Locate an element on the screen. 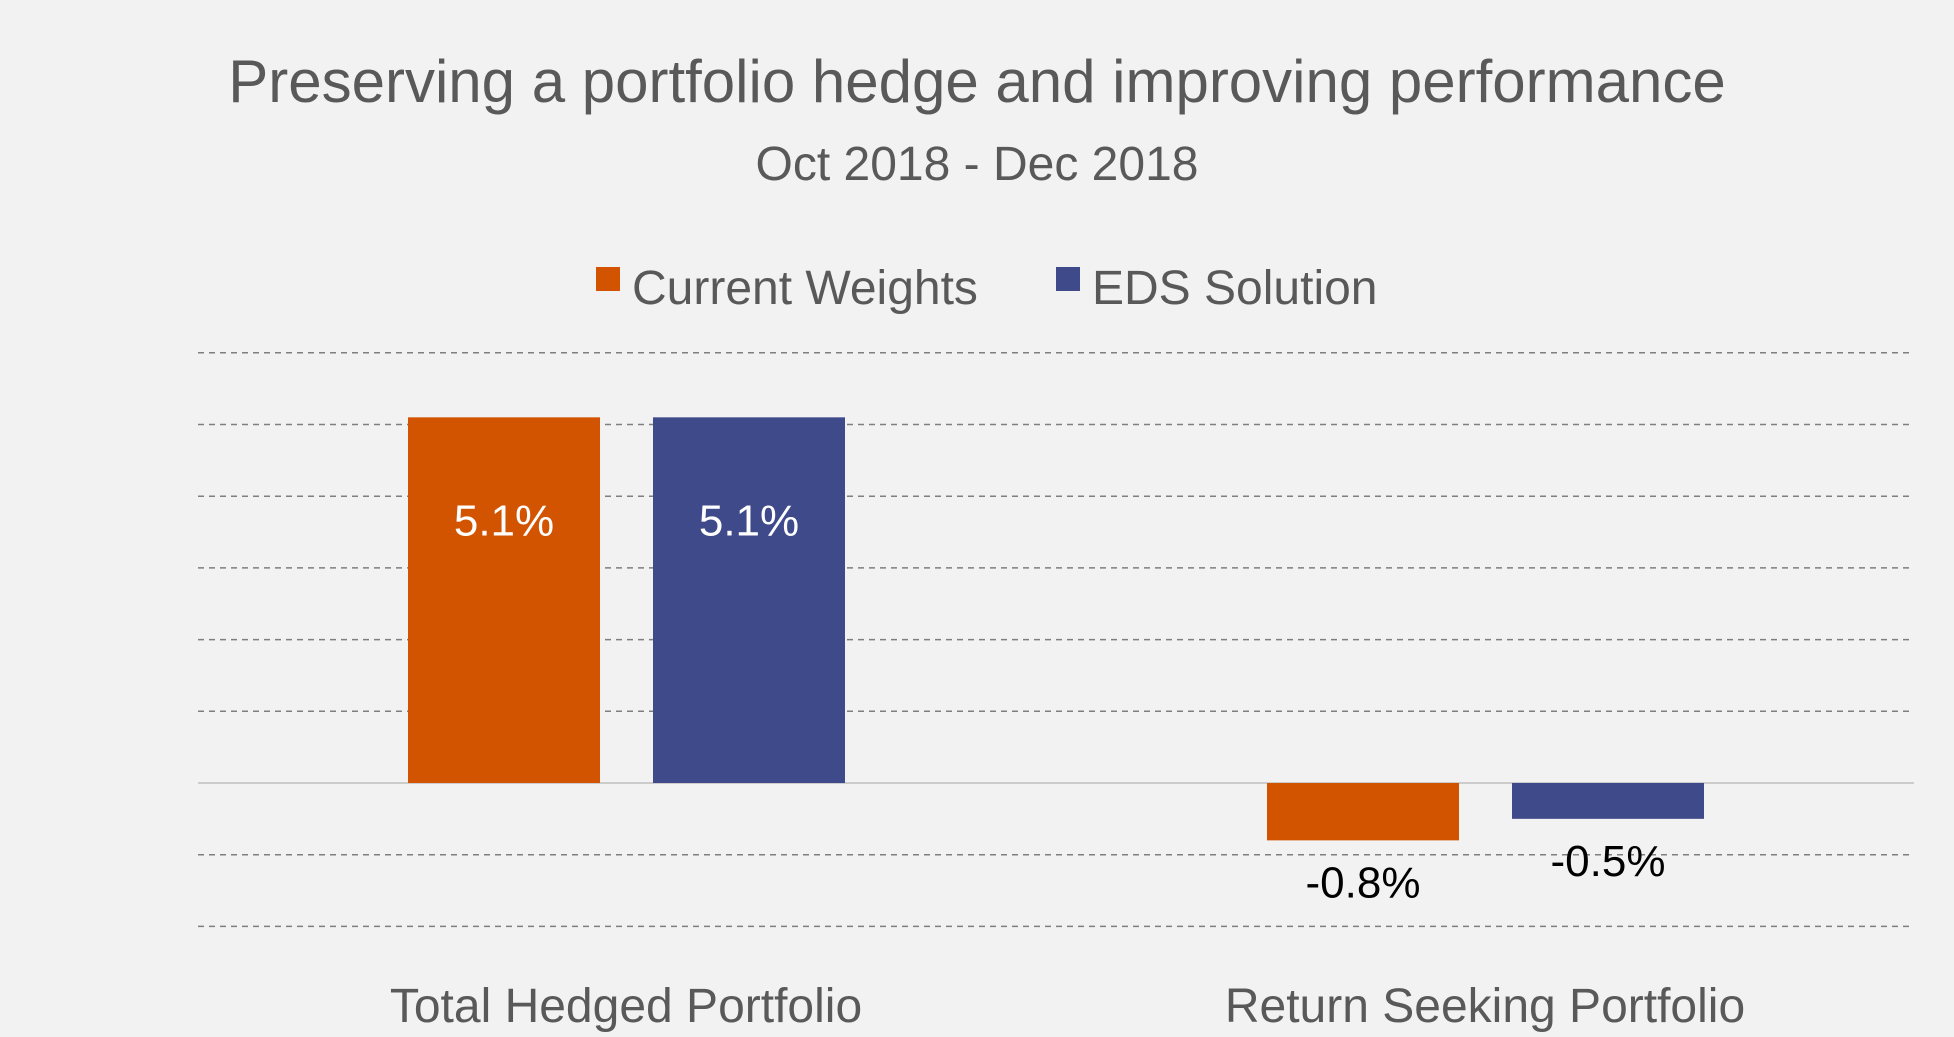  legend: Current Weights EDS Solution is located at coordinates (987, 288).